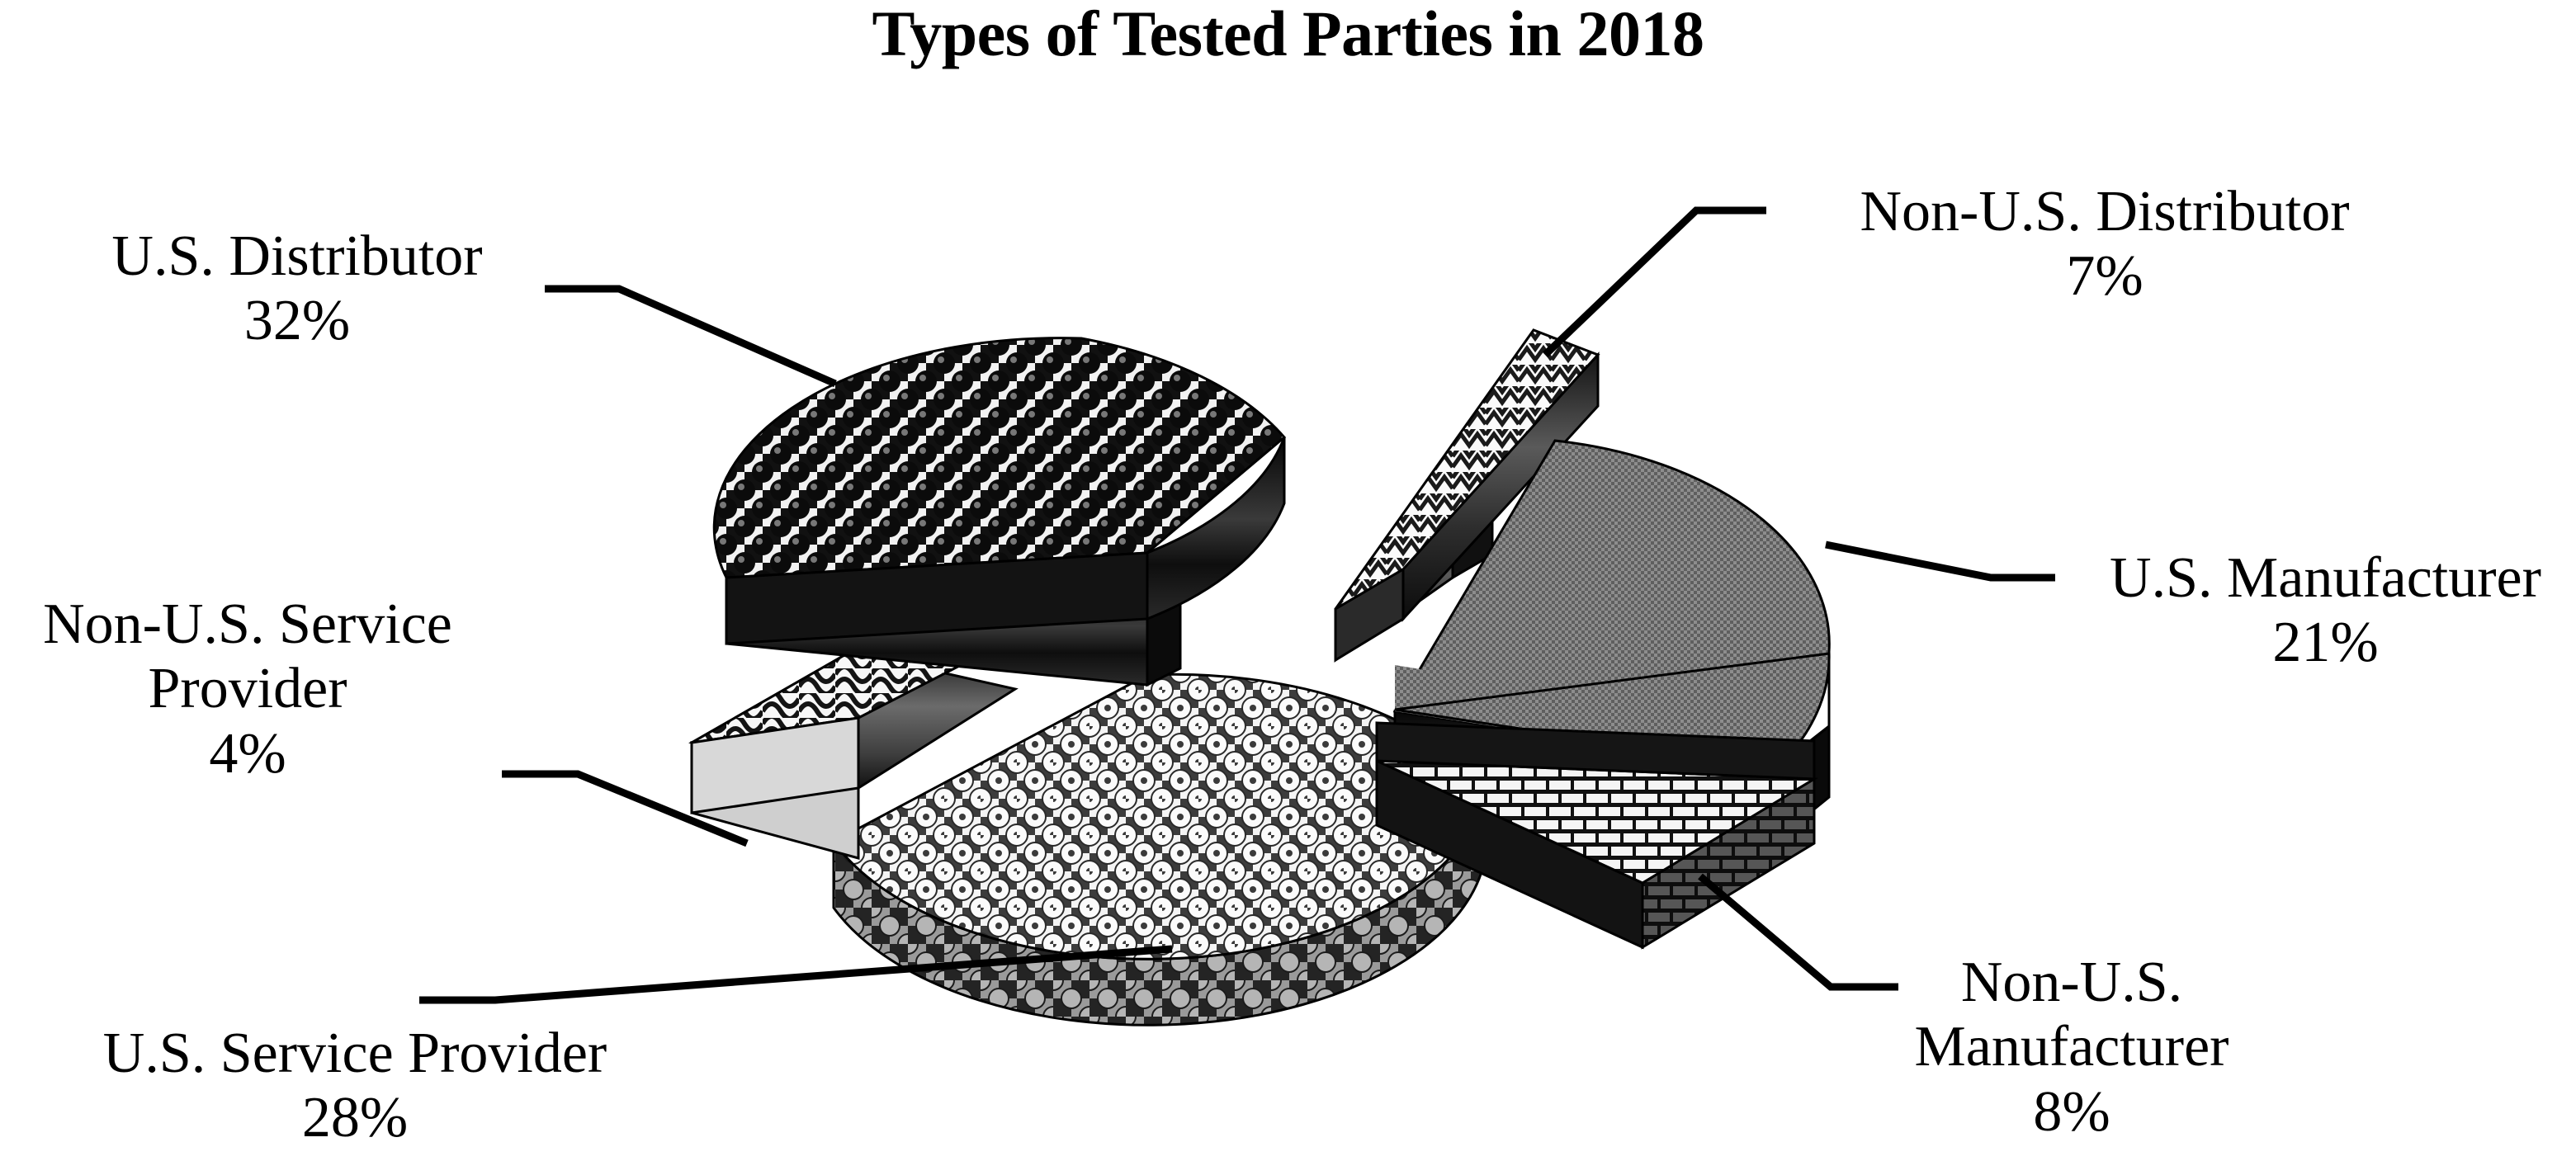  I want to click on page-title: Types of Tested Parties in 2018, so click(1288, 34).